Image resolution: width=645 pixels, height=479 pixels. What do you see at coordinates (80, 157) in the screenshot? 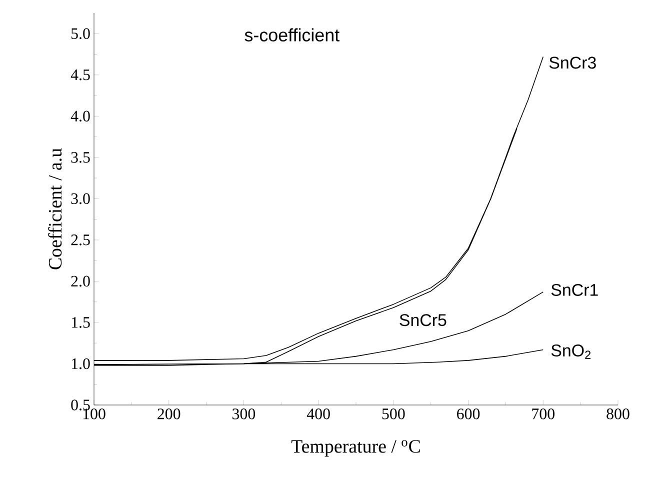
I see `y-tick-label: 3.5` at bounding box center [80, 157].